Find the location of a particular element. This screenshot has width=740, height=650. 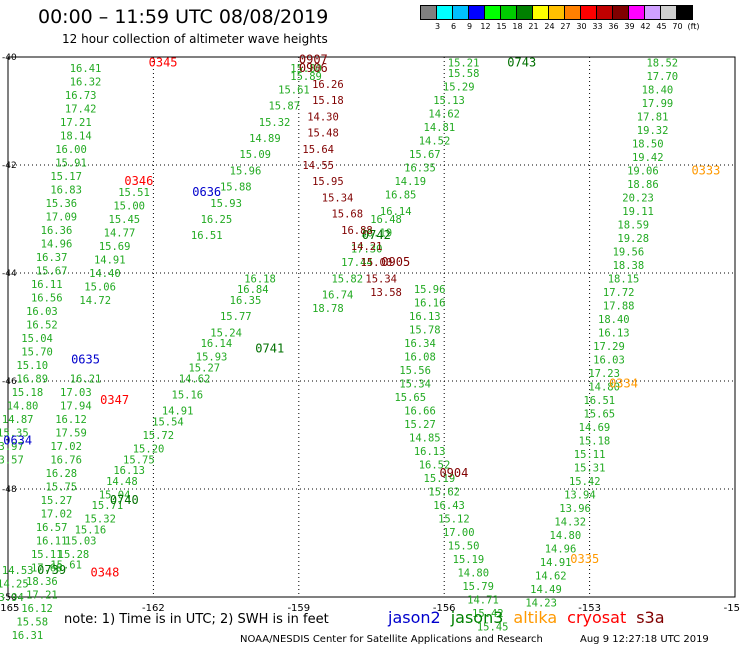

swh-value-label: 15.29 is located at coordinates (459, 88).